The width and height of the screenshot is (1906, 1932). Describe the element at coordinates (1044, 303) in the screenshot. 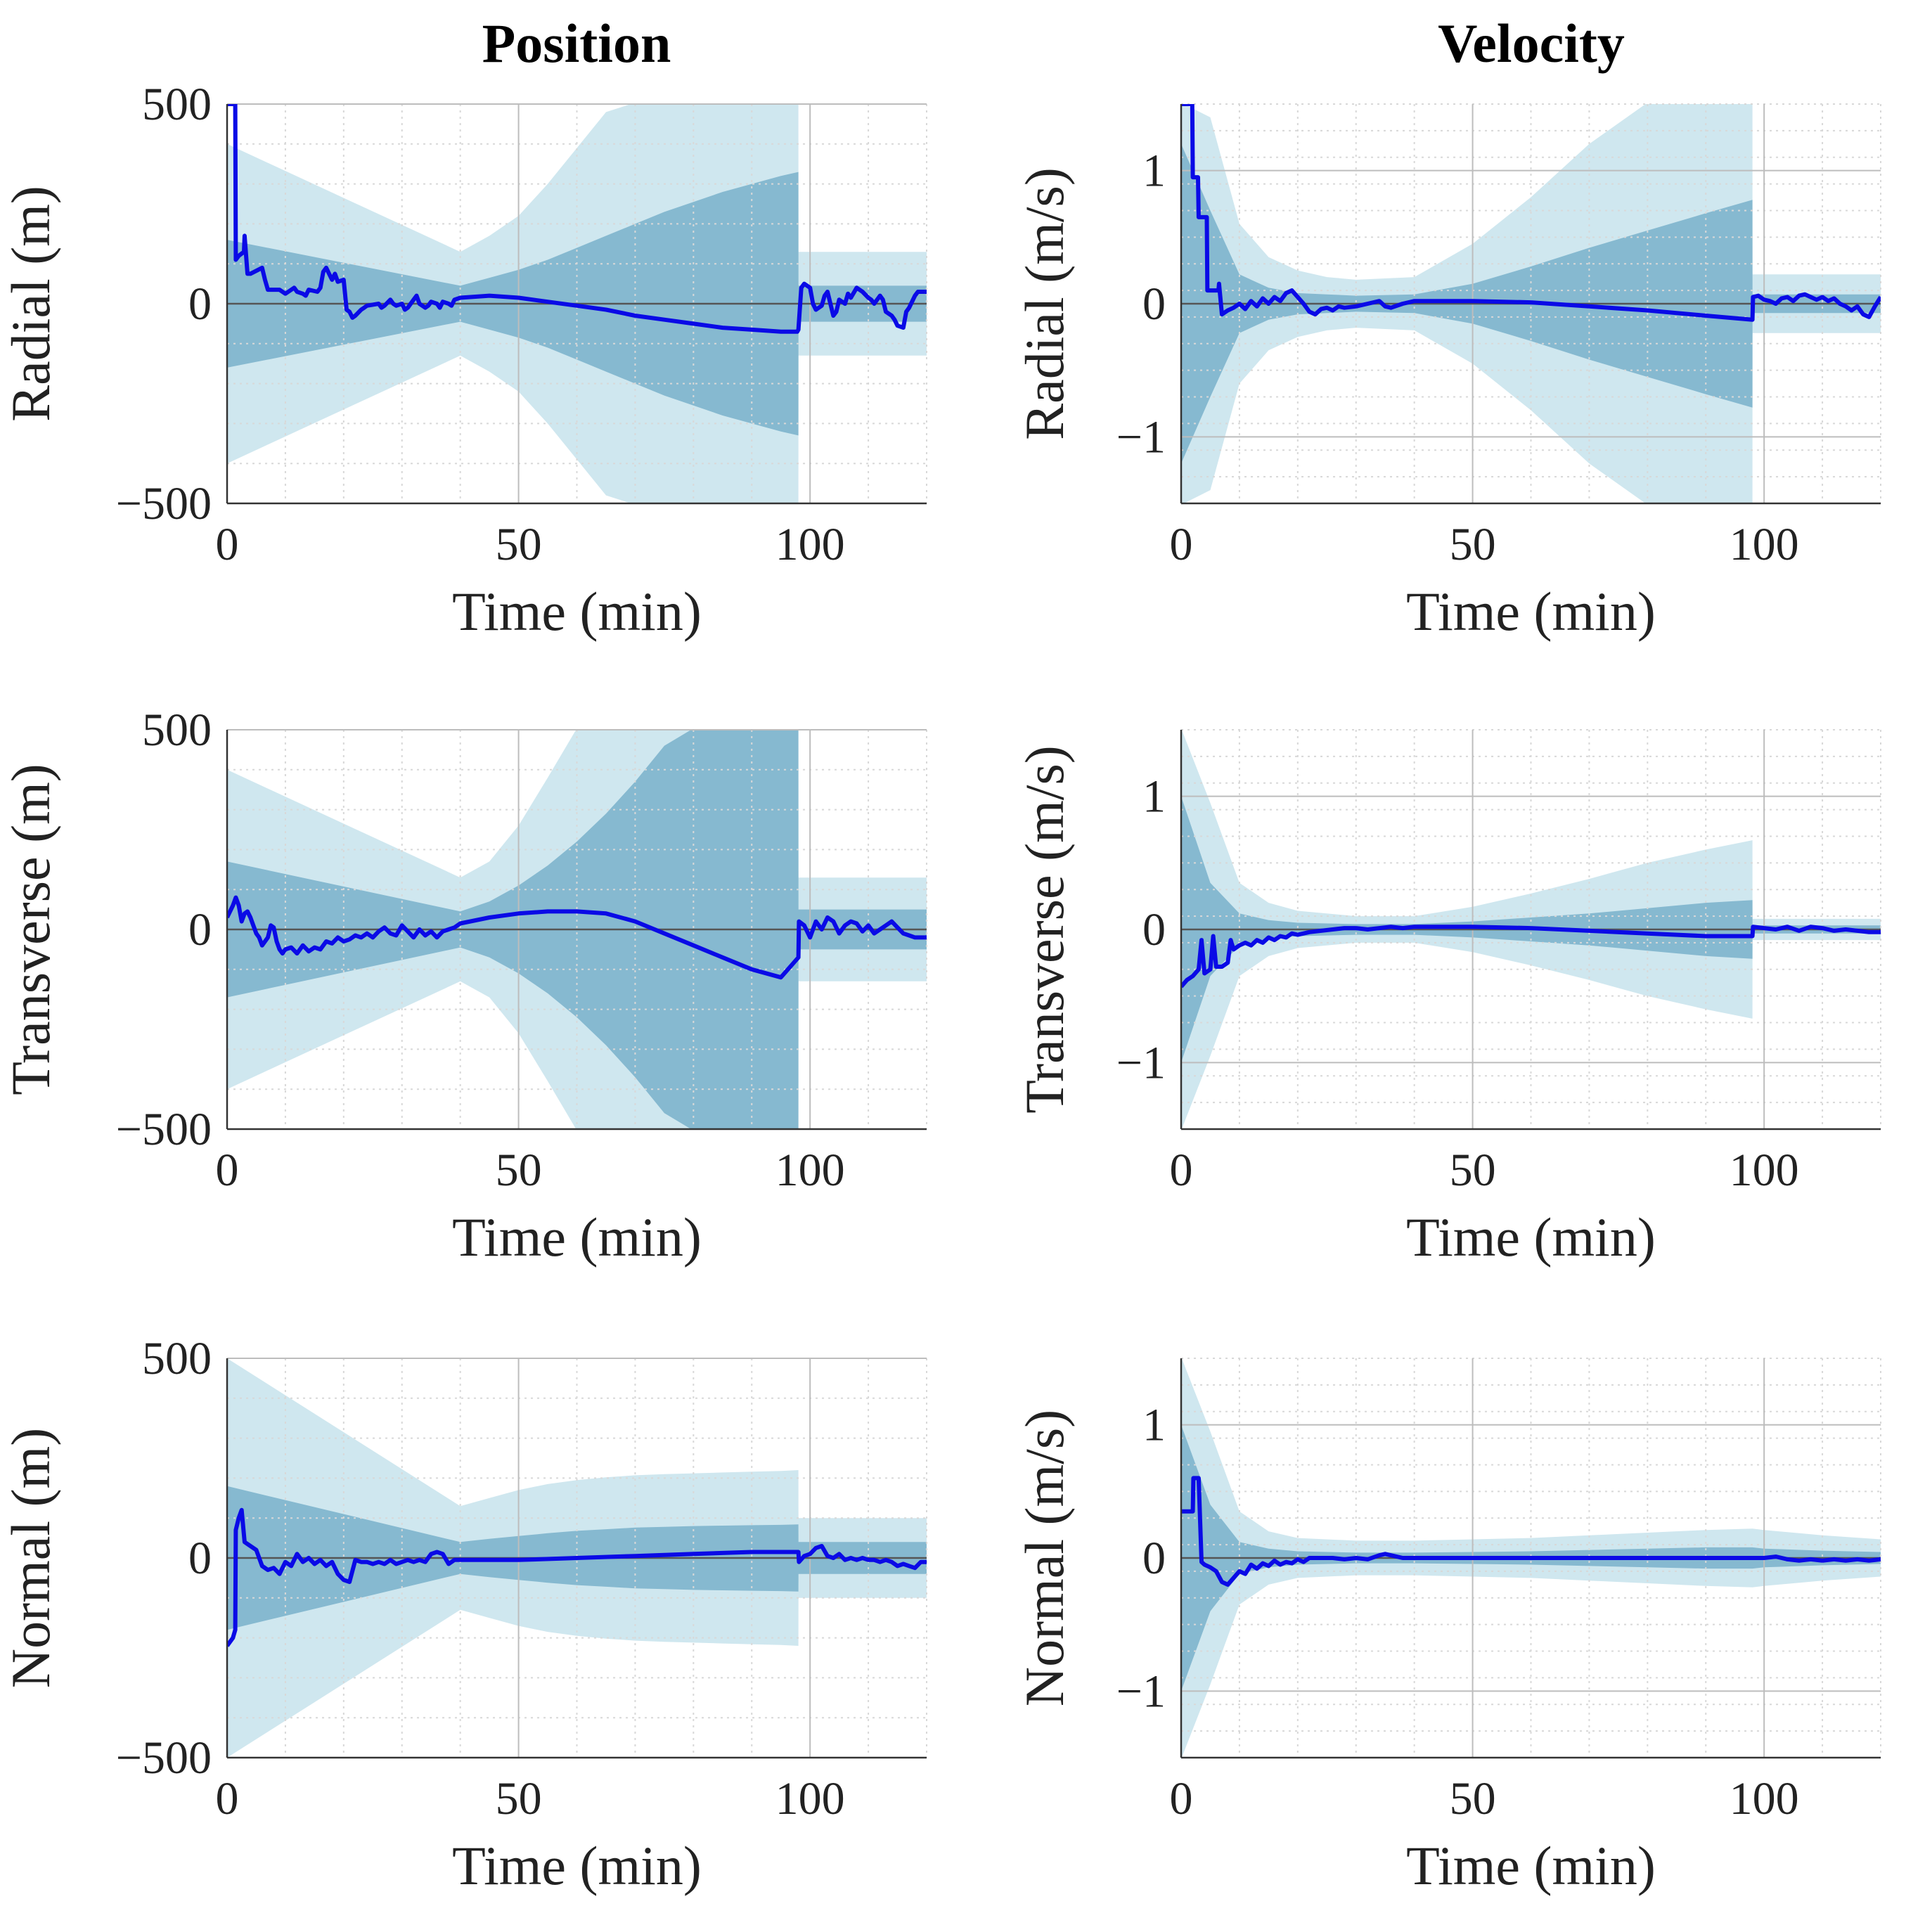

I see `y-axis-label: Radial (m/s)` at that location.